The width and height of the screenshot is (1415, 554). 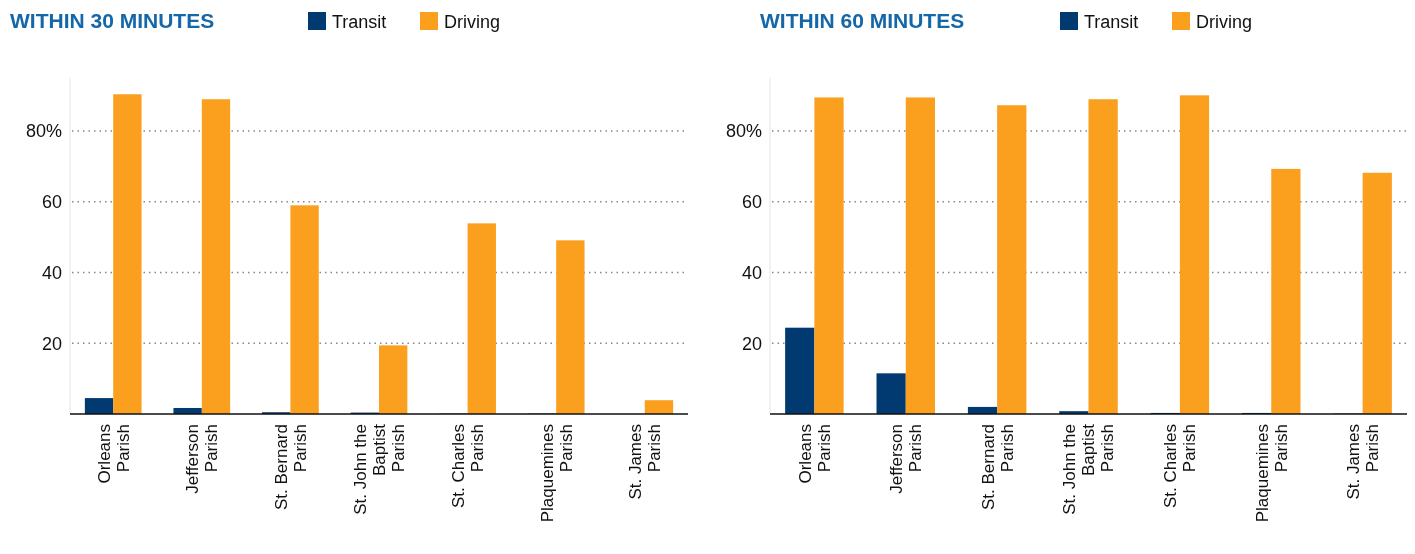 I want to click on chart-title: WITHIN 30 MINUTES, so click(x=112, y=20).